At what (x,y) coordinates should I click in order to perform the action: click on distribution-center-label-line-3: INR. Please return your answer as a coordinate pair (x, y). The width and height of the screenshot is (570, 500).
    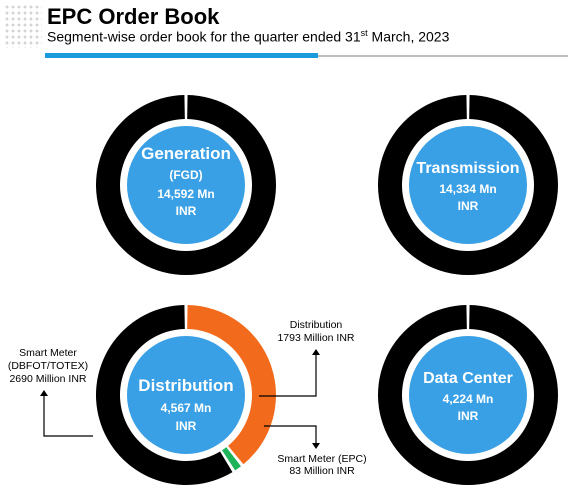
    Looking at the image, I should click on (186, 426).